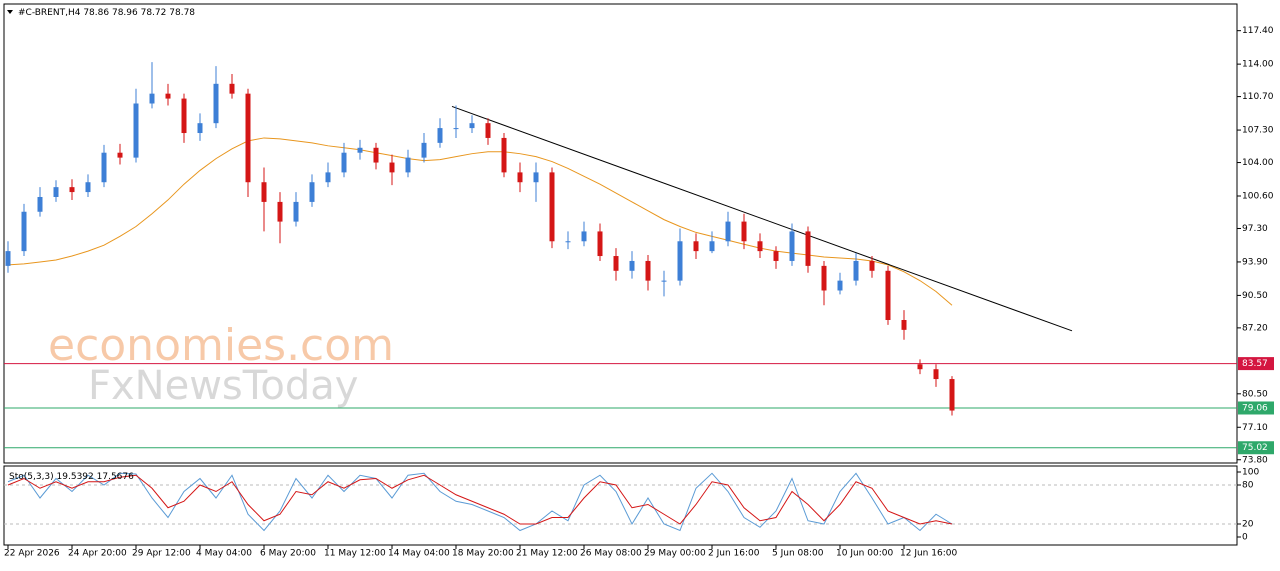  What do you see at coordinates (864, 554) in the screenshot?
I see `x-tick-label: 10 Jun 00:00` at bounding box center [864, 554].